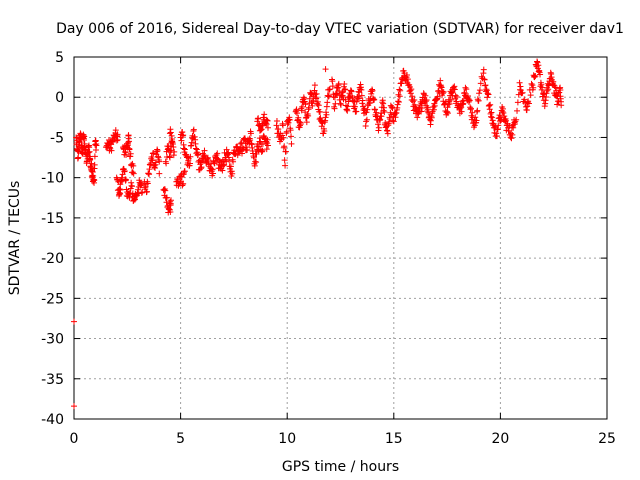 This screenshot has width=640, height=480. I want to click on x-tick-label: 15, so click(394, 439).